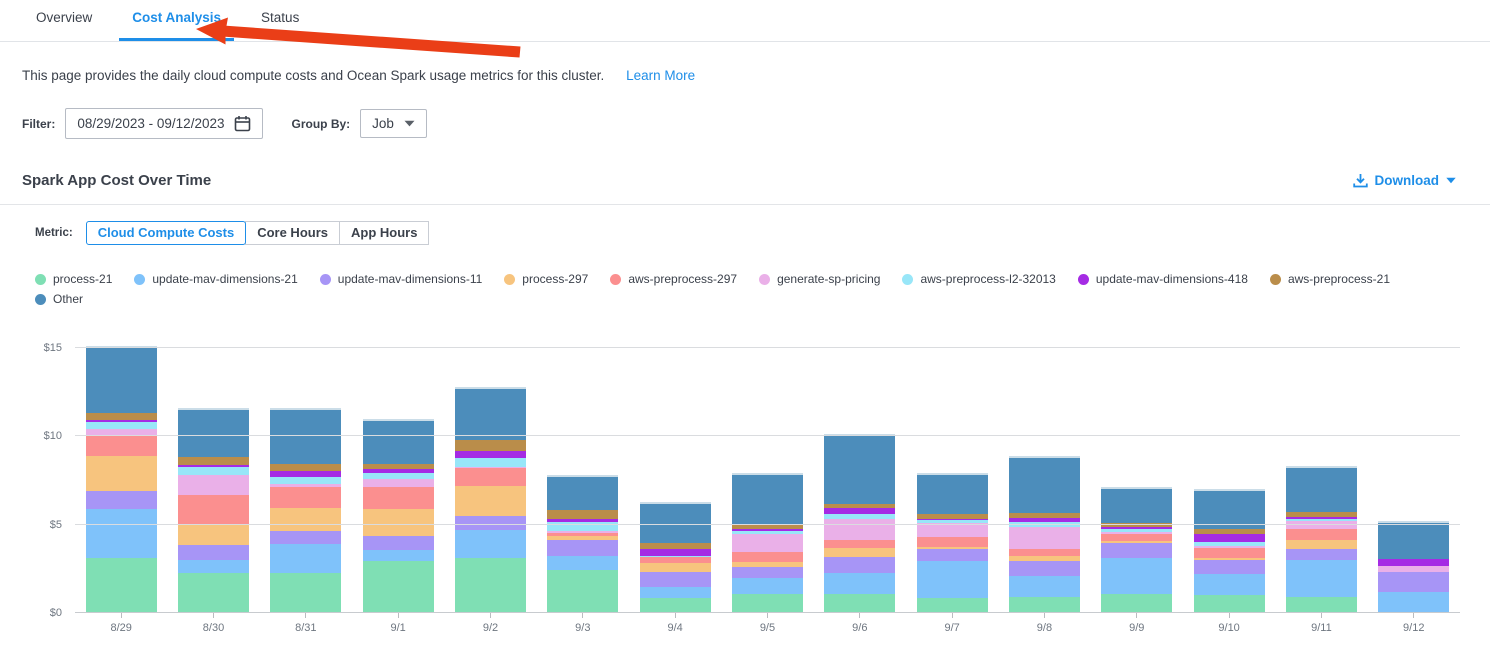 This screenshot has width=1490, height=646. Describe the element at coordinates (1162, 279) in the screenshot. I see `legend-item-update-mav-dimensions-418: update-mav-dimensions-418` at that location.